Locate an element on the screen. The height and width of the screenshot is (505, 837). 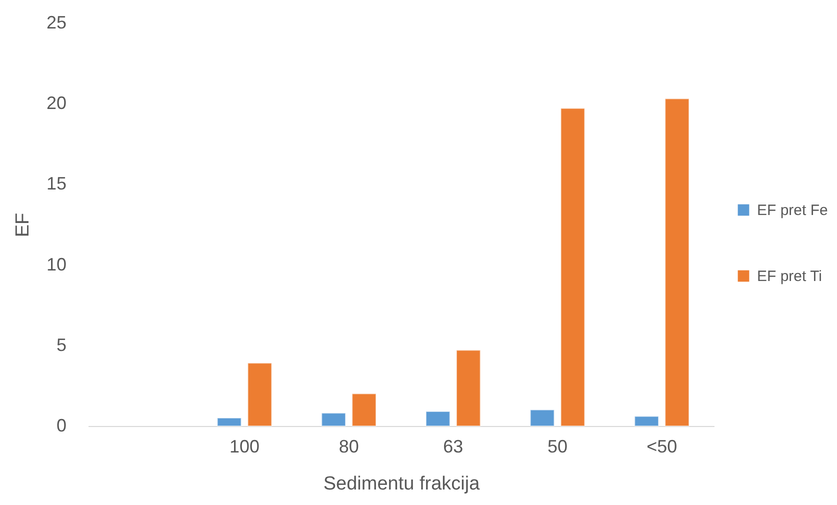
y-tick-label: 5 is located at coordinates (61, 344).